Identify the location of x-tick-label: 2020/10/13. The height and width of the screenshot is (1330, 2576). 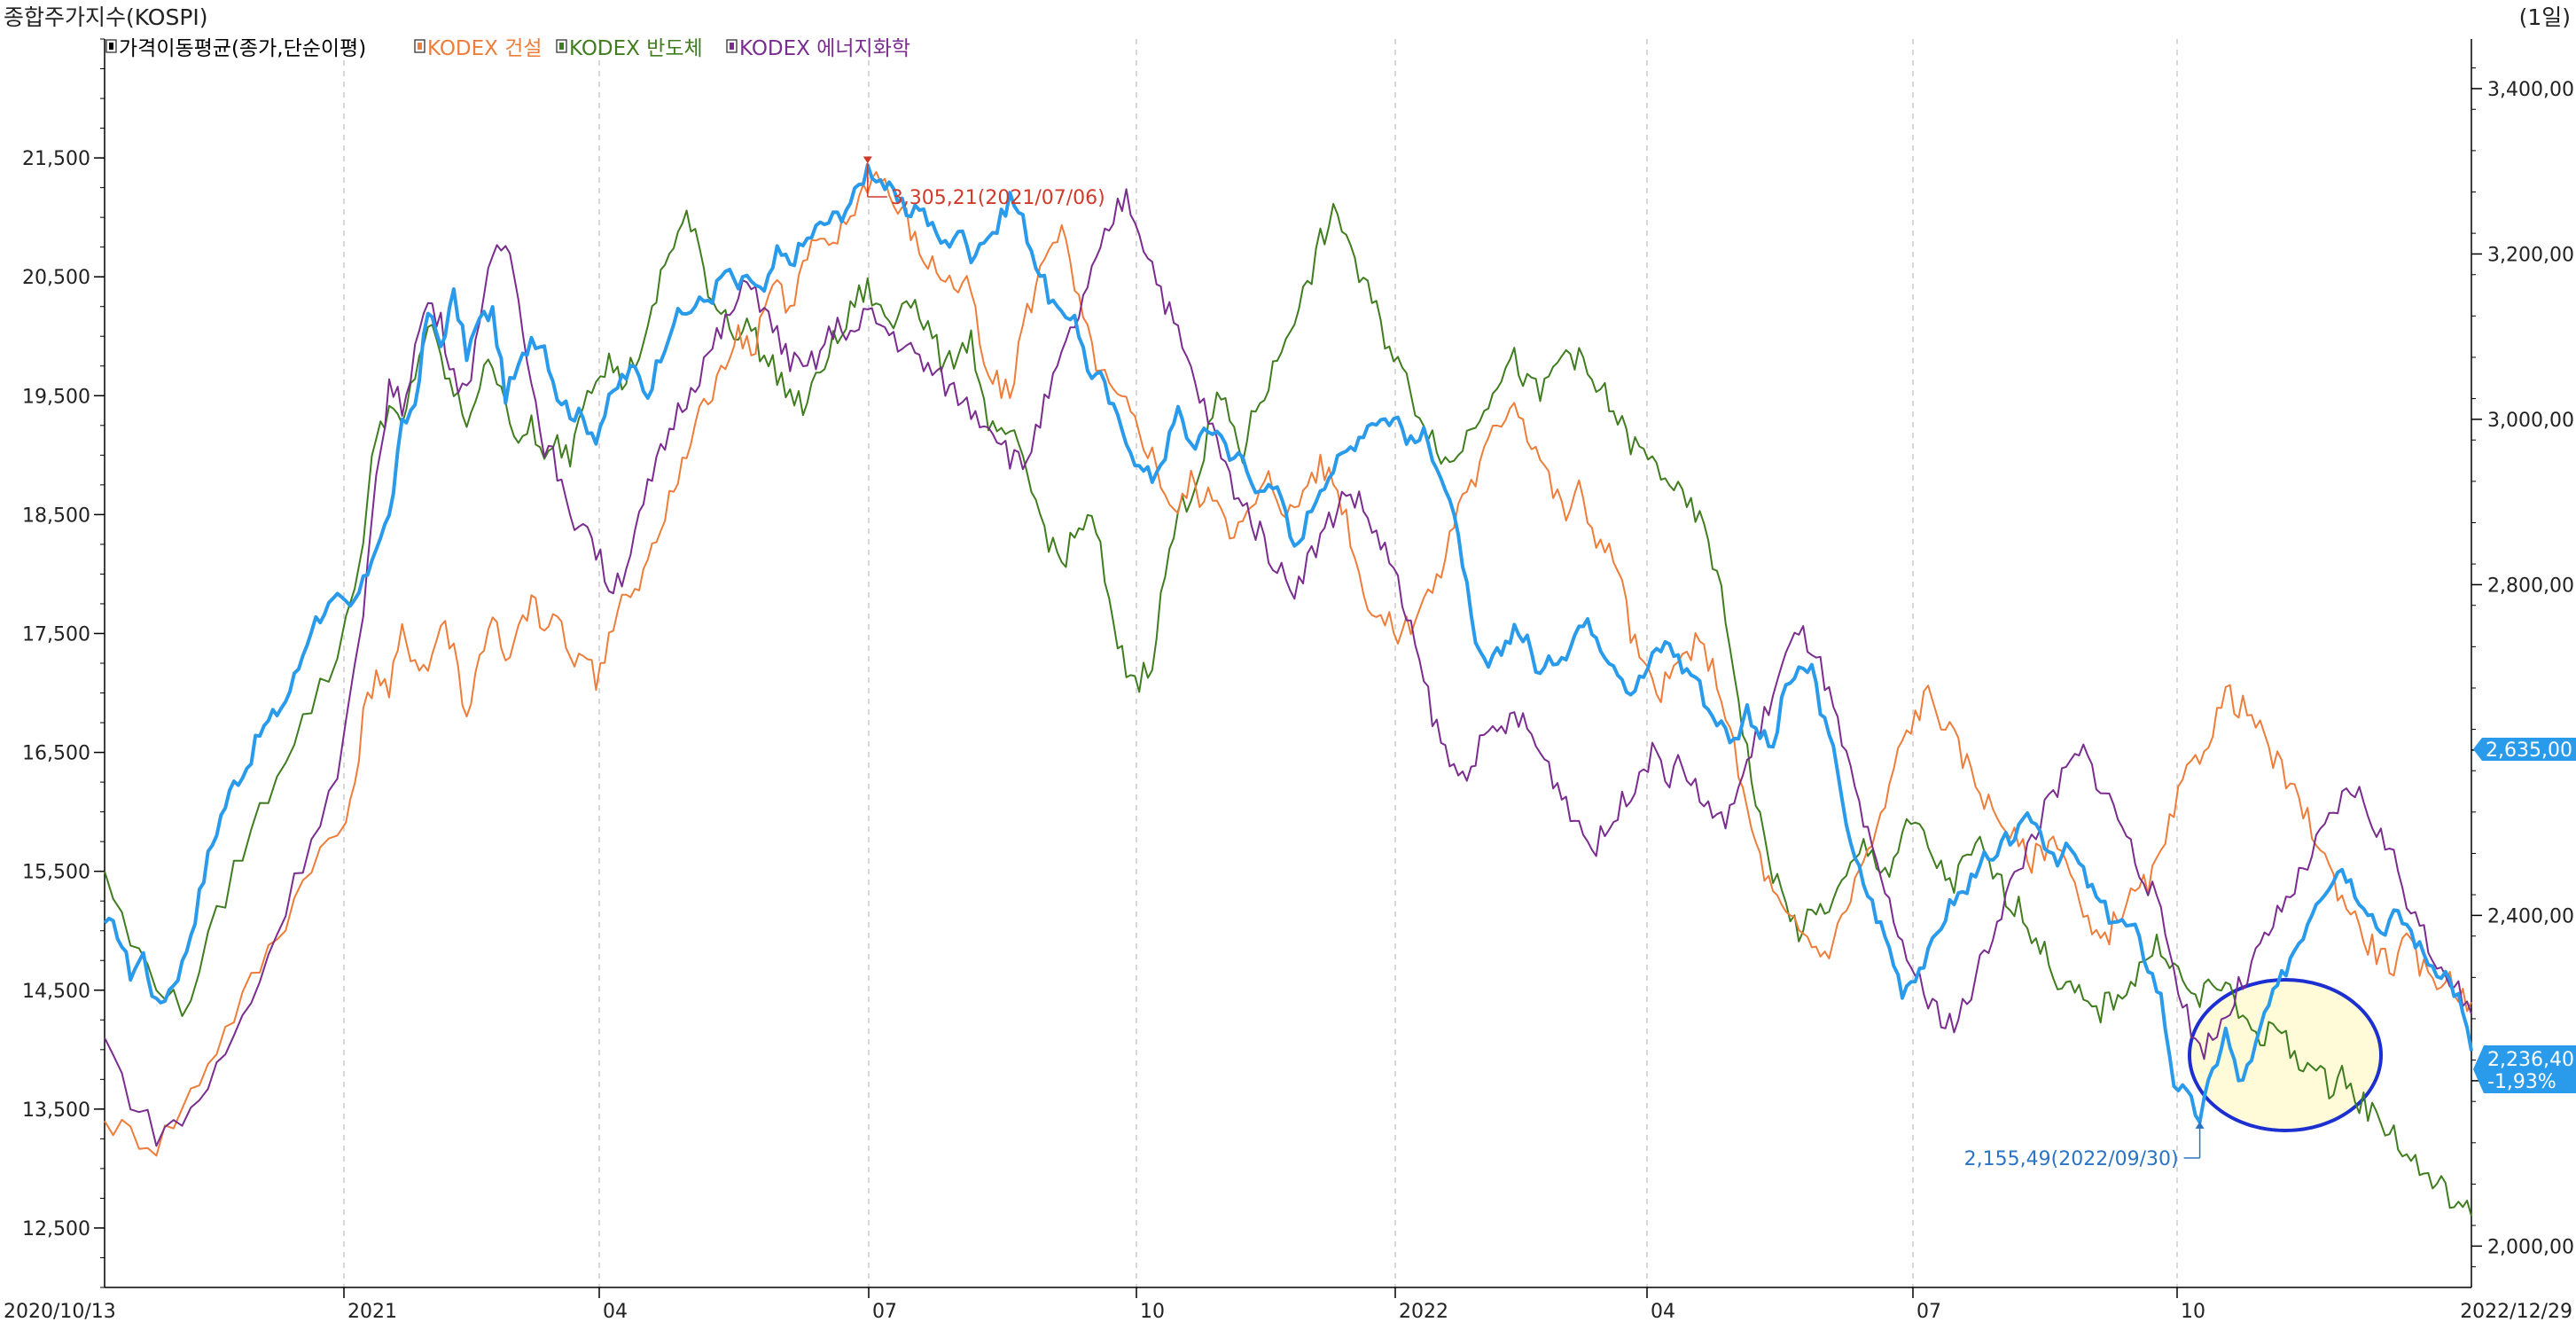
(60, 1312).